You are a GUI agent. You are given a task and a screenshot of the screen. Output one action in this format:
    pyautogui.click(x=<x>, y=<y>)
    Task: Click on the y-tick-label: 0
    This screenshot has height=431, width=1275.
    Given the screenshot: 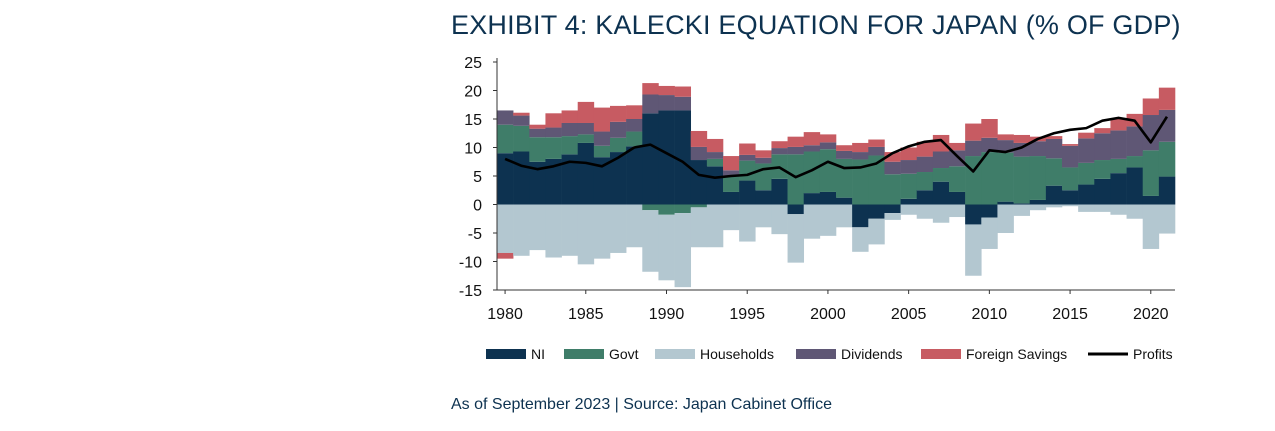 What is the action you would take?
    pyautogui.click(x=477, y=206)
    